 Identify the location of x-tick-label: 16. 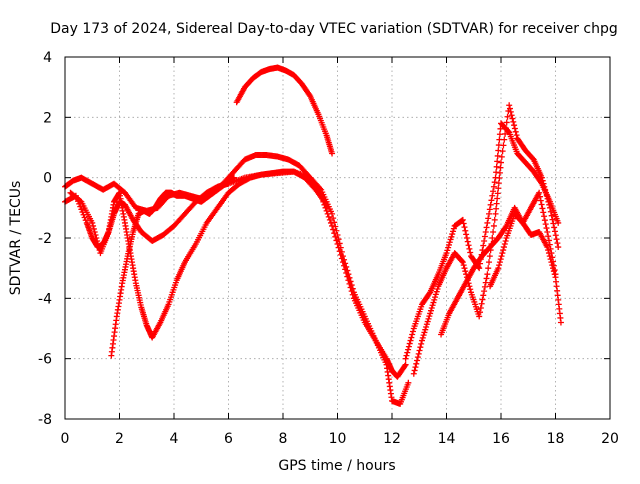
(501, 439).